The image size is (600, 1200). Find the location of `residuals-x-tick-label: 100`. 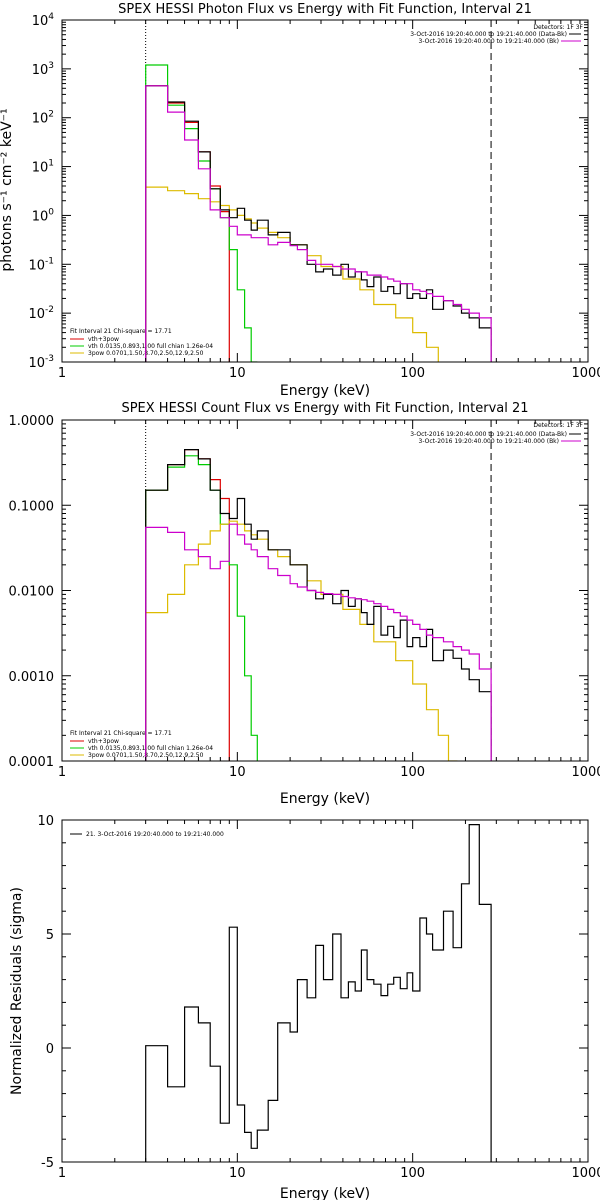

residuals-x-tick-label: 100 is located at coordinates (412, 1173).